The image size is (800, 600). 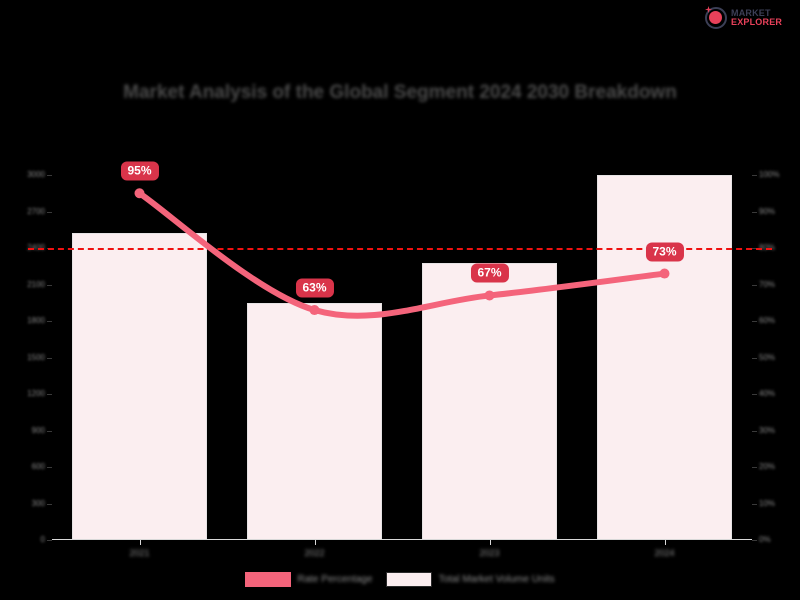 I want to click on callout-2024: 73%, so click(x=664, y=252).